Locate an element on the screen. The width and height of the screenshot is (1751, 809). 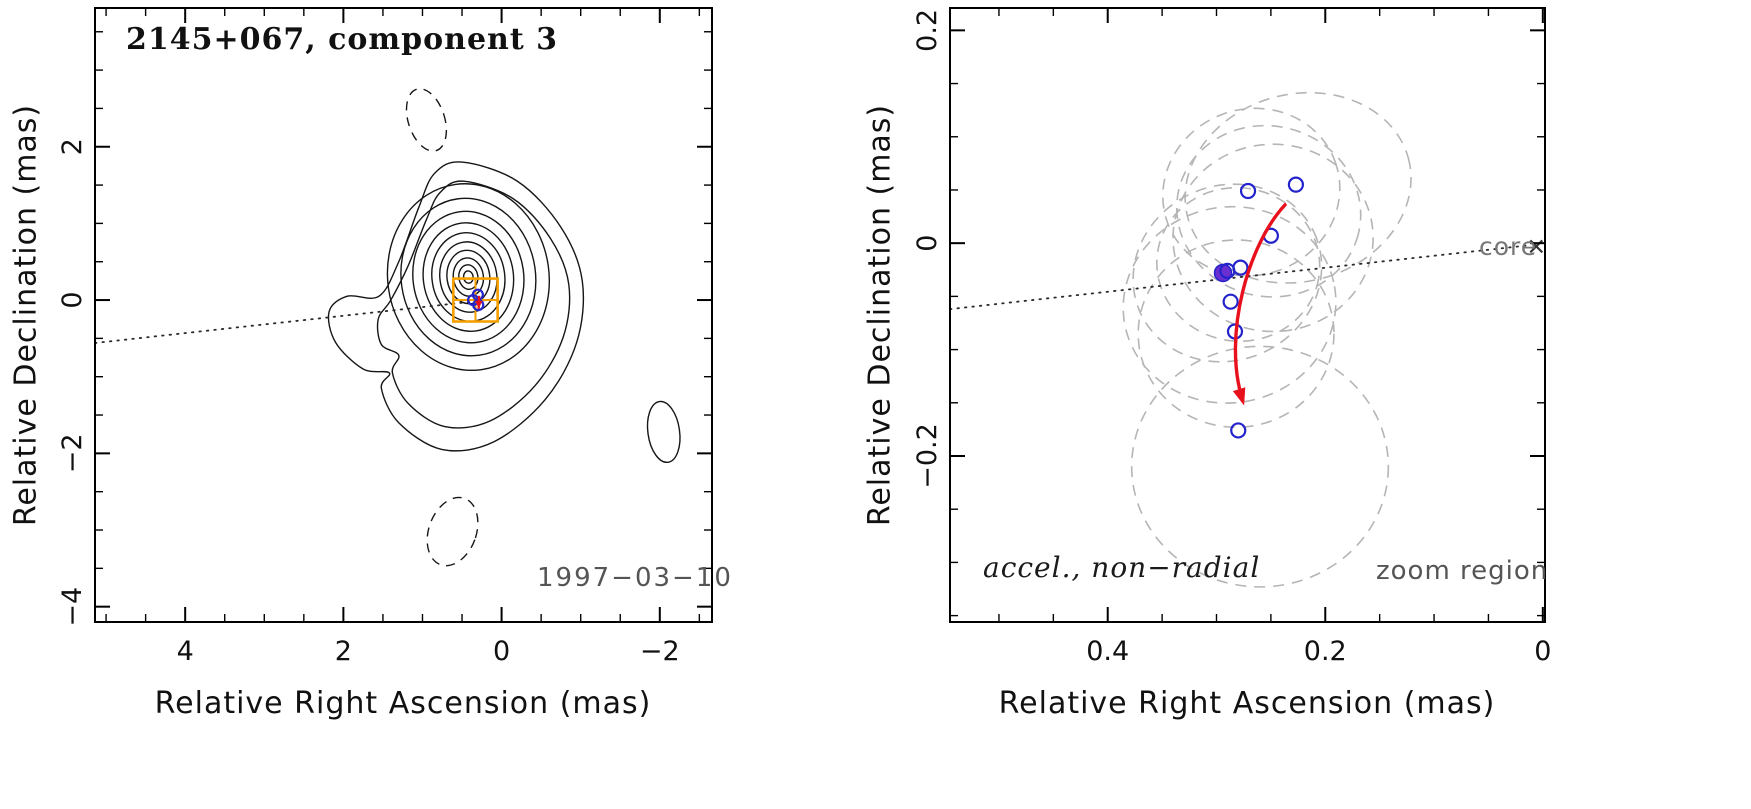
trajectory-model-label: accel., non−radial is located at coordinates (1122, 567).